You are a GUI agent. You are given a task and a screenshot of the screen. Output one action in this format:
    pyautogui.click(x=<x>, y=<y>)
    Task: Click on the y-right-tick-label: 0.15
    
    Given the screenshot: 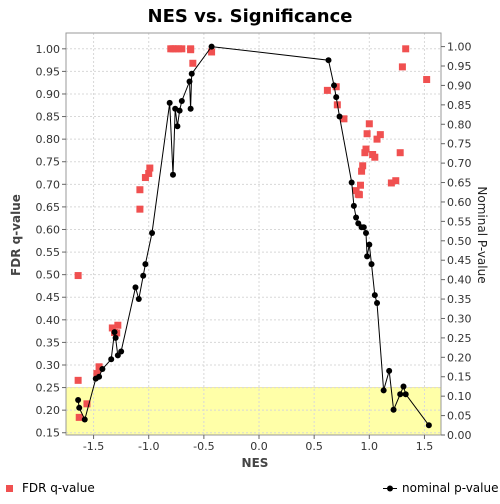 What is the action you would take?
    pyautogui.click(x=459, y=377)
    